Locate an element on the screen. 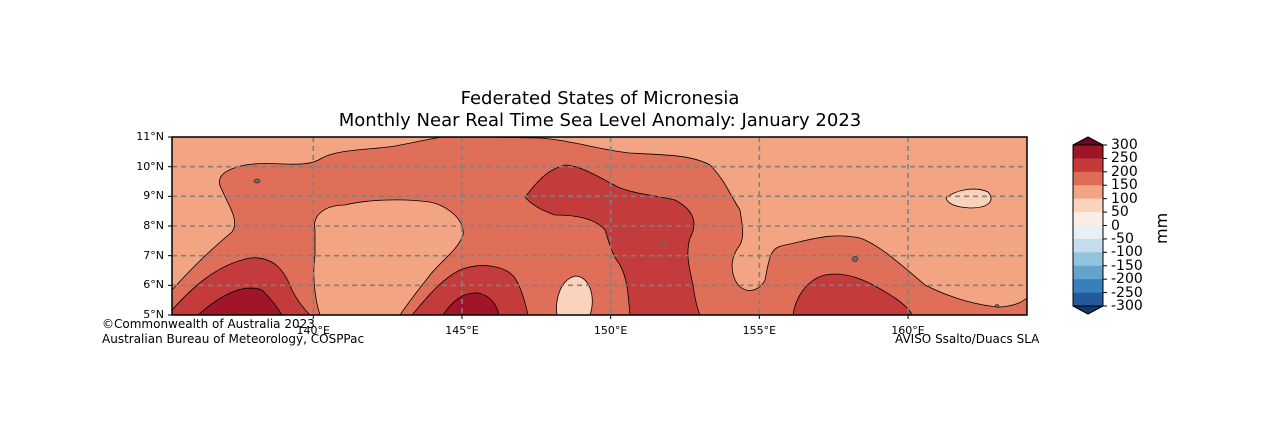  region-50-100-right is located at coordinates (968, 198).